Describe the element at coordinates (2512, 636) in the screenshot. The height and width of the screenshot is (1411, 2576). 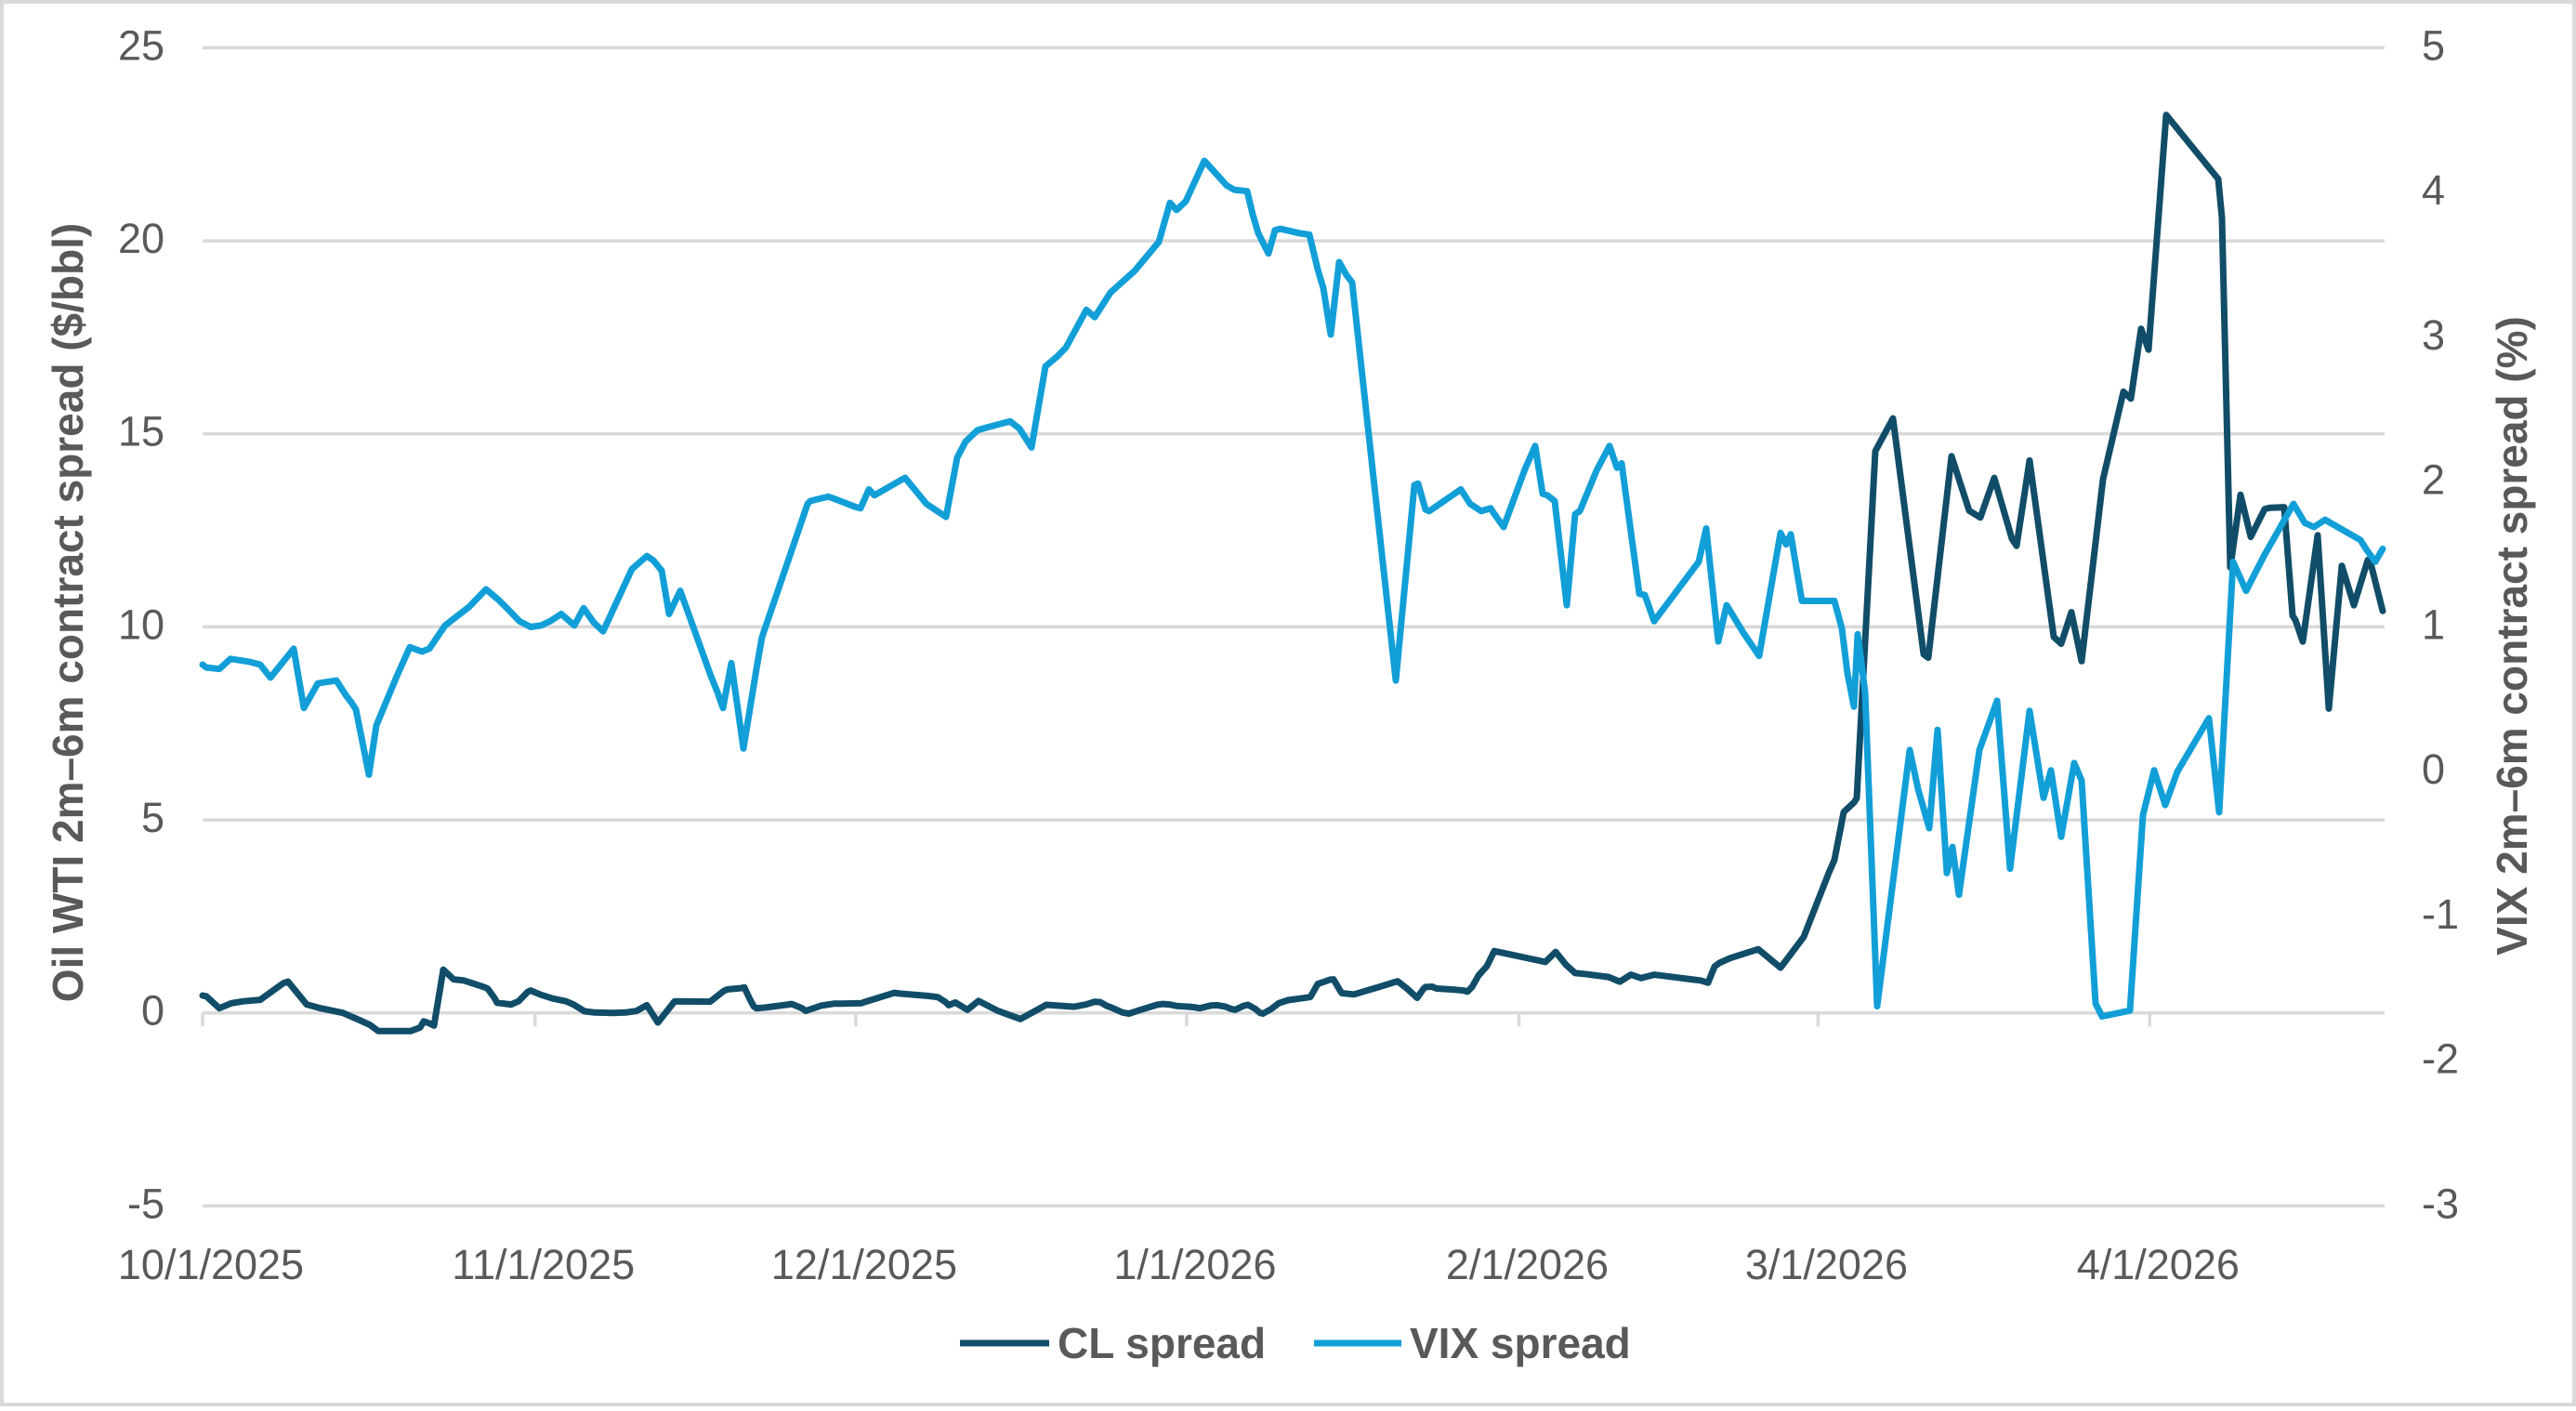
I see `svg-text: VIX 2m–6m contract spread (%)` at that location.